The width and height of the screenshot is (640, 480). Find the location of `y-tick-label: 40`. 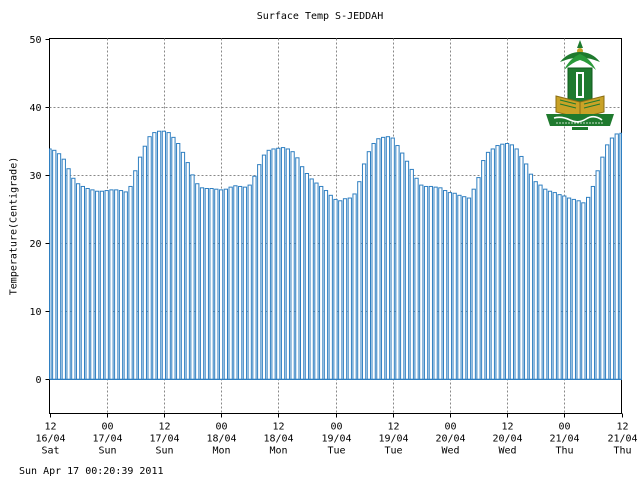

y-tick-label: 40 is located at coordinates (35, 108).